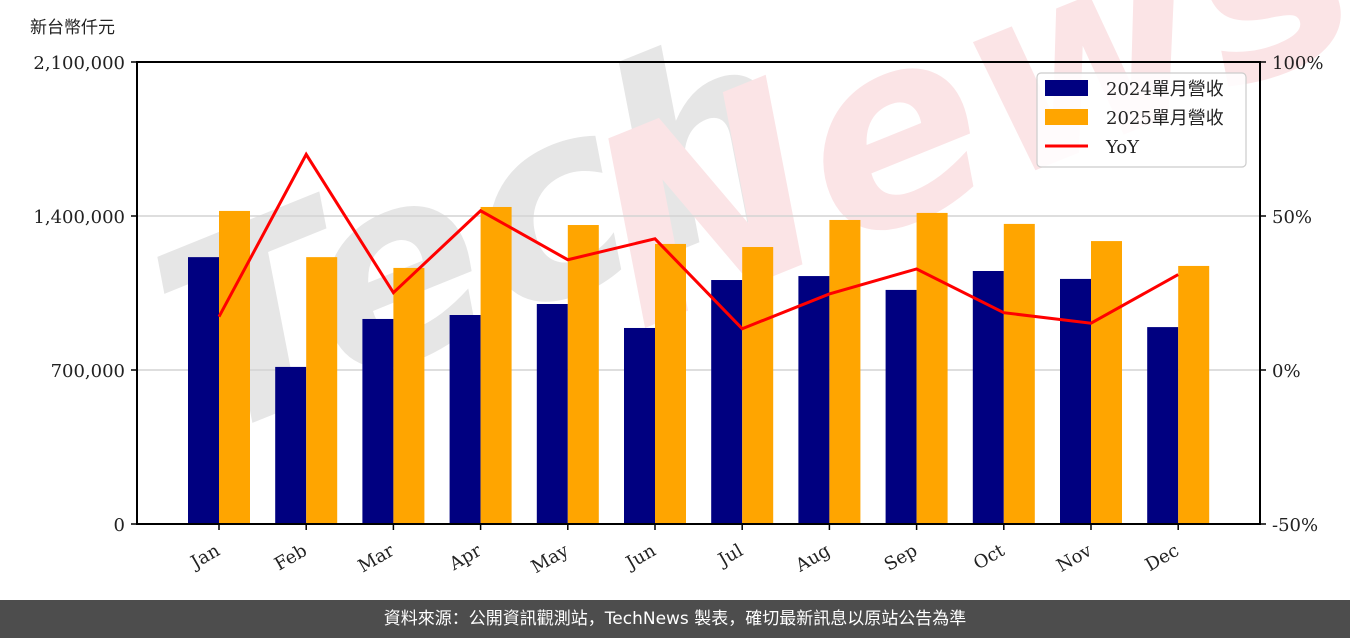  I want to click on bar-2024-mar, so click(378, 421).